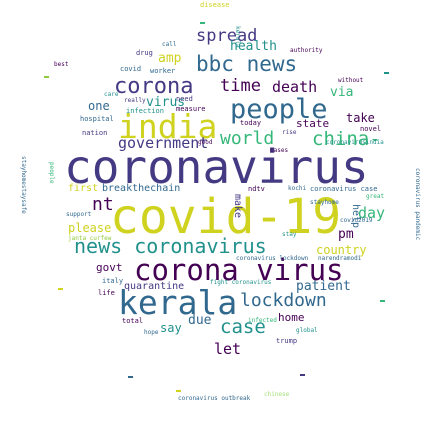 This screenshot has height=432, width=432. What do you see at coordinates (251, 123) in the screenshot?
I see `word-today: today` at bounding box center [251, 123].